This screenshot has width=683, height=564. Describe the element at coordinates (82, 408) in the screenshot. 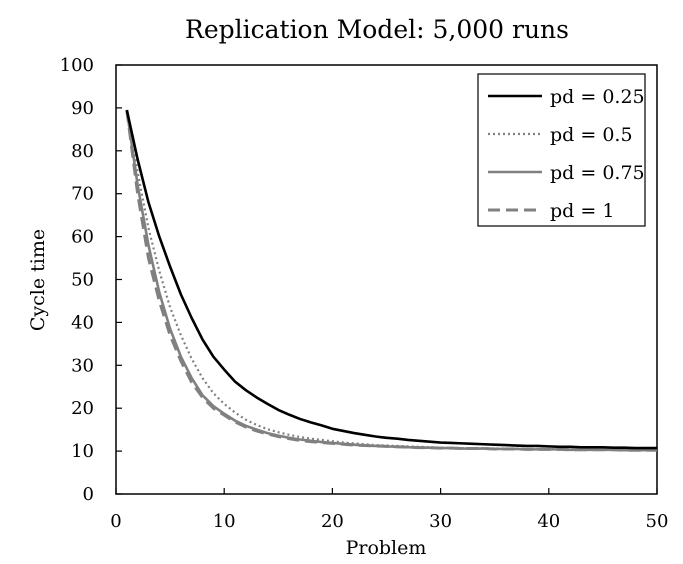

I see `y-tick-label: 20` at that location.